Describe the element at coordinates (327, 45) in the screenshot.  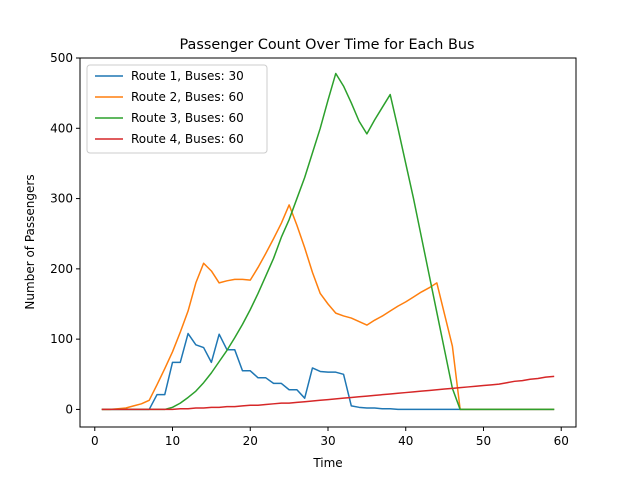
I see `chart-title: Passenger Count Over Time for Each Bus` at that location.